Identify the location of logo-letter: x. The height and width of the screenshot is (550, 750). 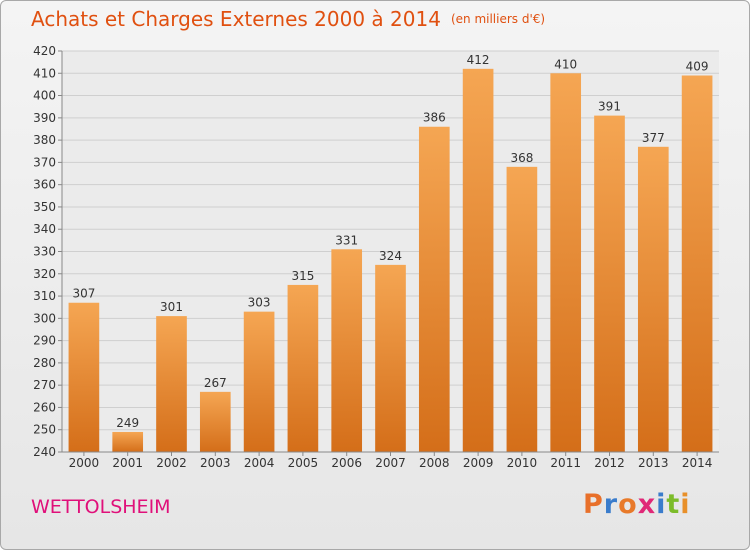
(647, 504).